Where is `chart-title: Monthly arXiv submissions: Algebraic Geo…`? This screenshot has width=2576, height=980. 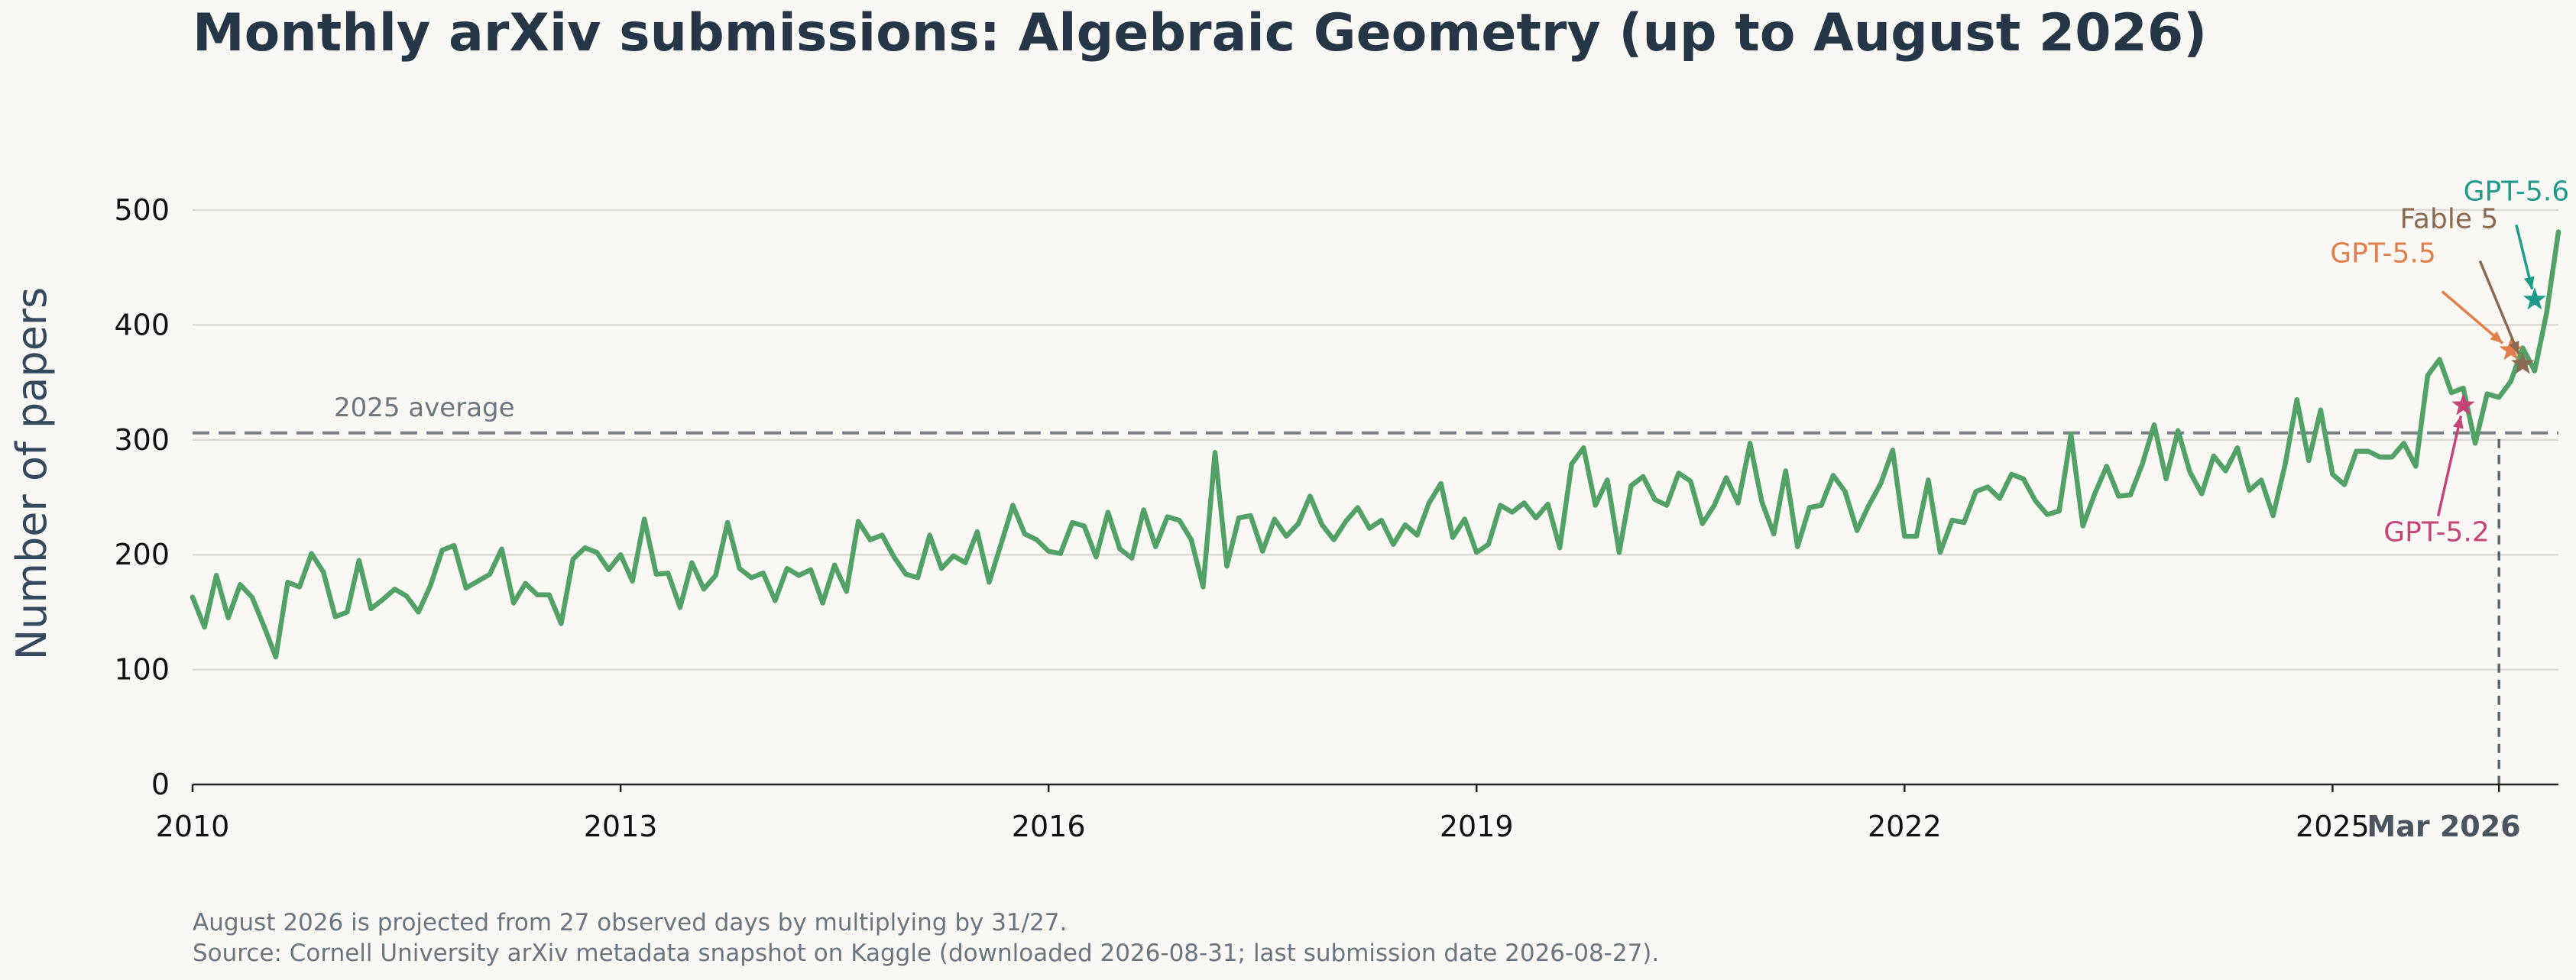
chart-title: Monthly arXiv submissions: Algebraic Geo… is located at coordinates (1200, 33).